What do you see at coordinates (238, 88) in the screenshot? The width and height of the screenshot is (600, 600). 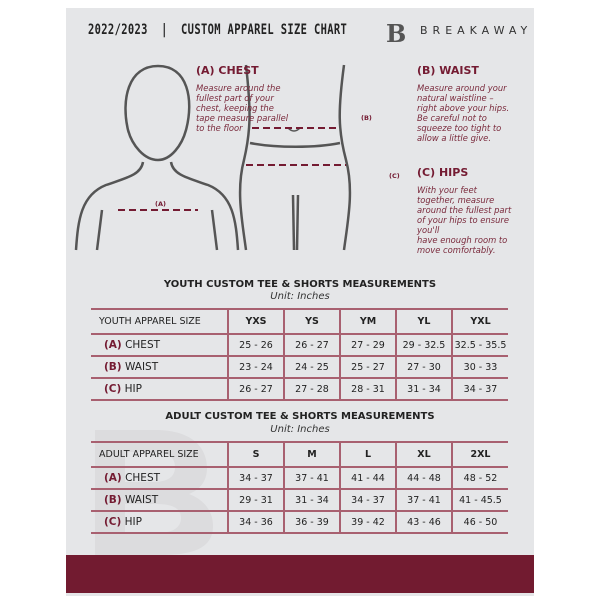 I see `text-line: Measure around the` at bounding box center [238, 88].